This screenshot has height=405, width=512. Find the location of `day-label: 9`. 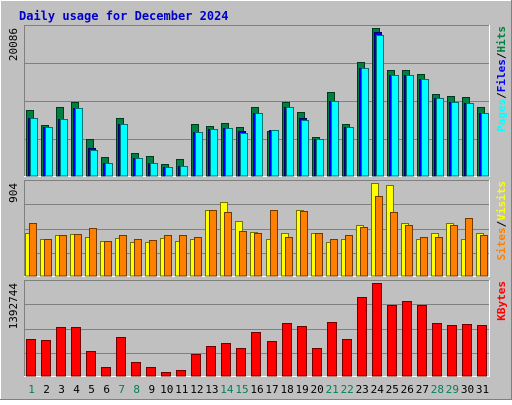

day-label: 9 is located at coordinates (151, 389).